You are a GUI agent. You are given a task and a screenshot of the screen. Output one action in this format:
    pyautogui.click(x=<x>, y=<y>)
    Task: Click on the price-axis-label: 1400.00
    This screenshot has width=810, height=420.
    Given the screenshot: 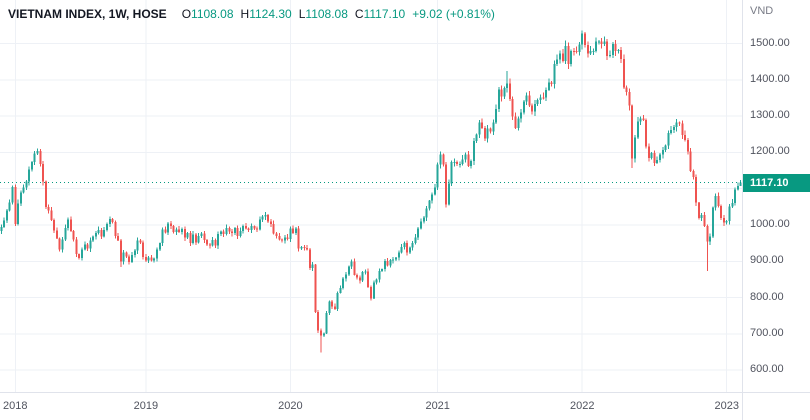 What is the action you would take?
    pyautogui.click(x=770, y=78)
    